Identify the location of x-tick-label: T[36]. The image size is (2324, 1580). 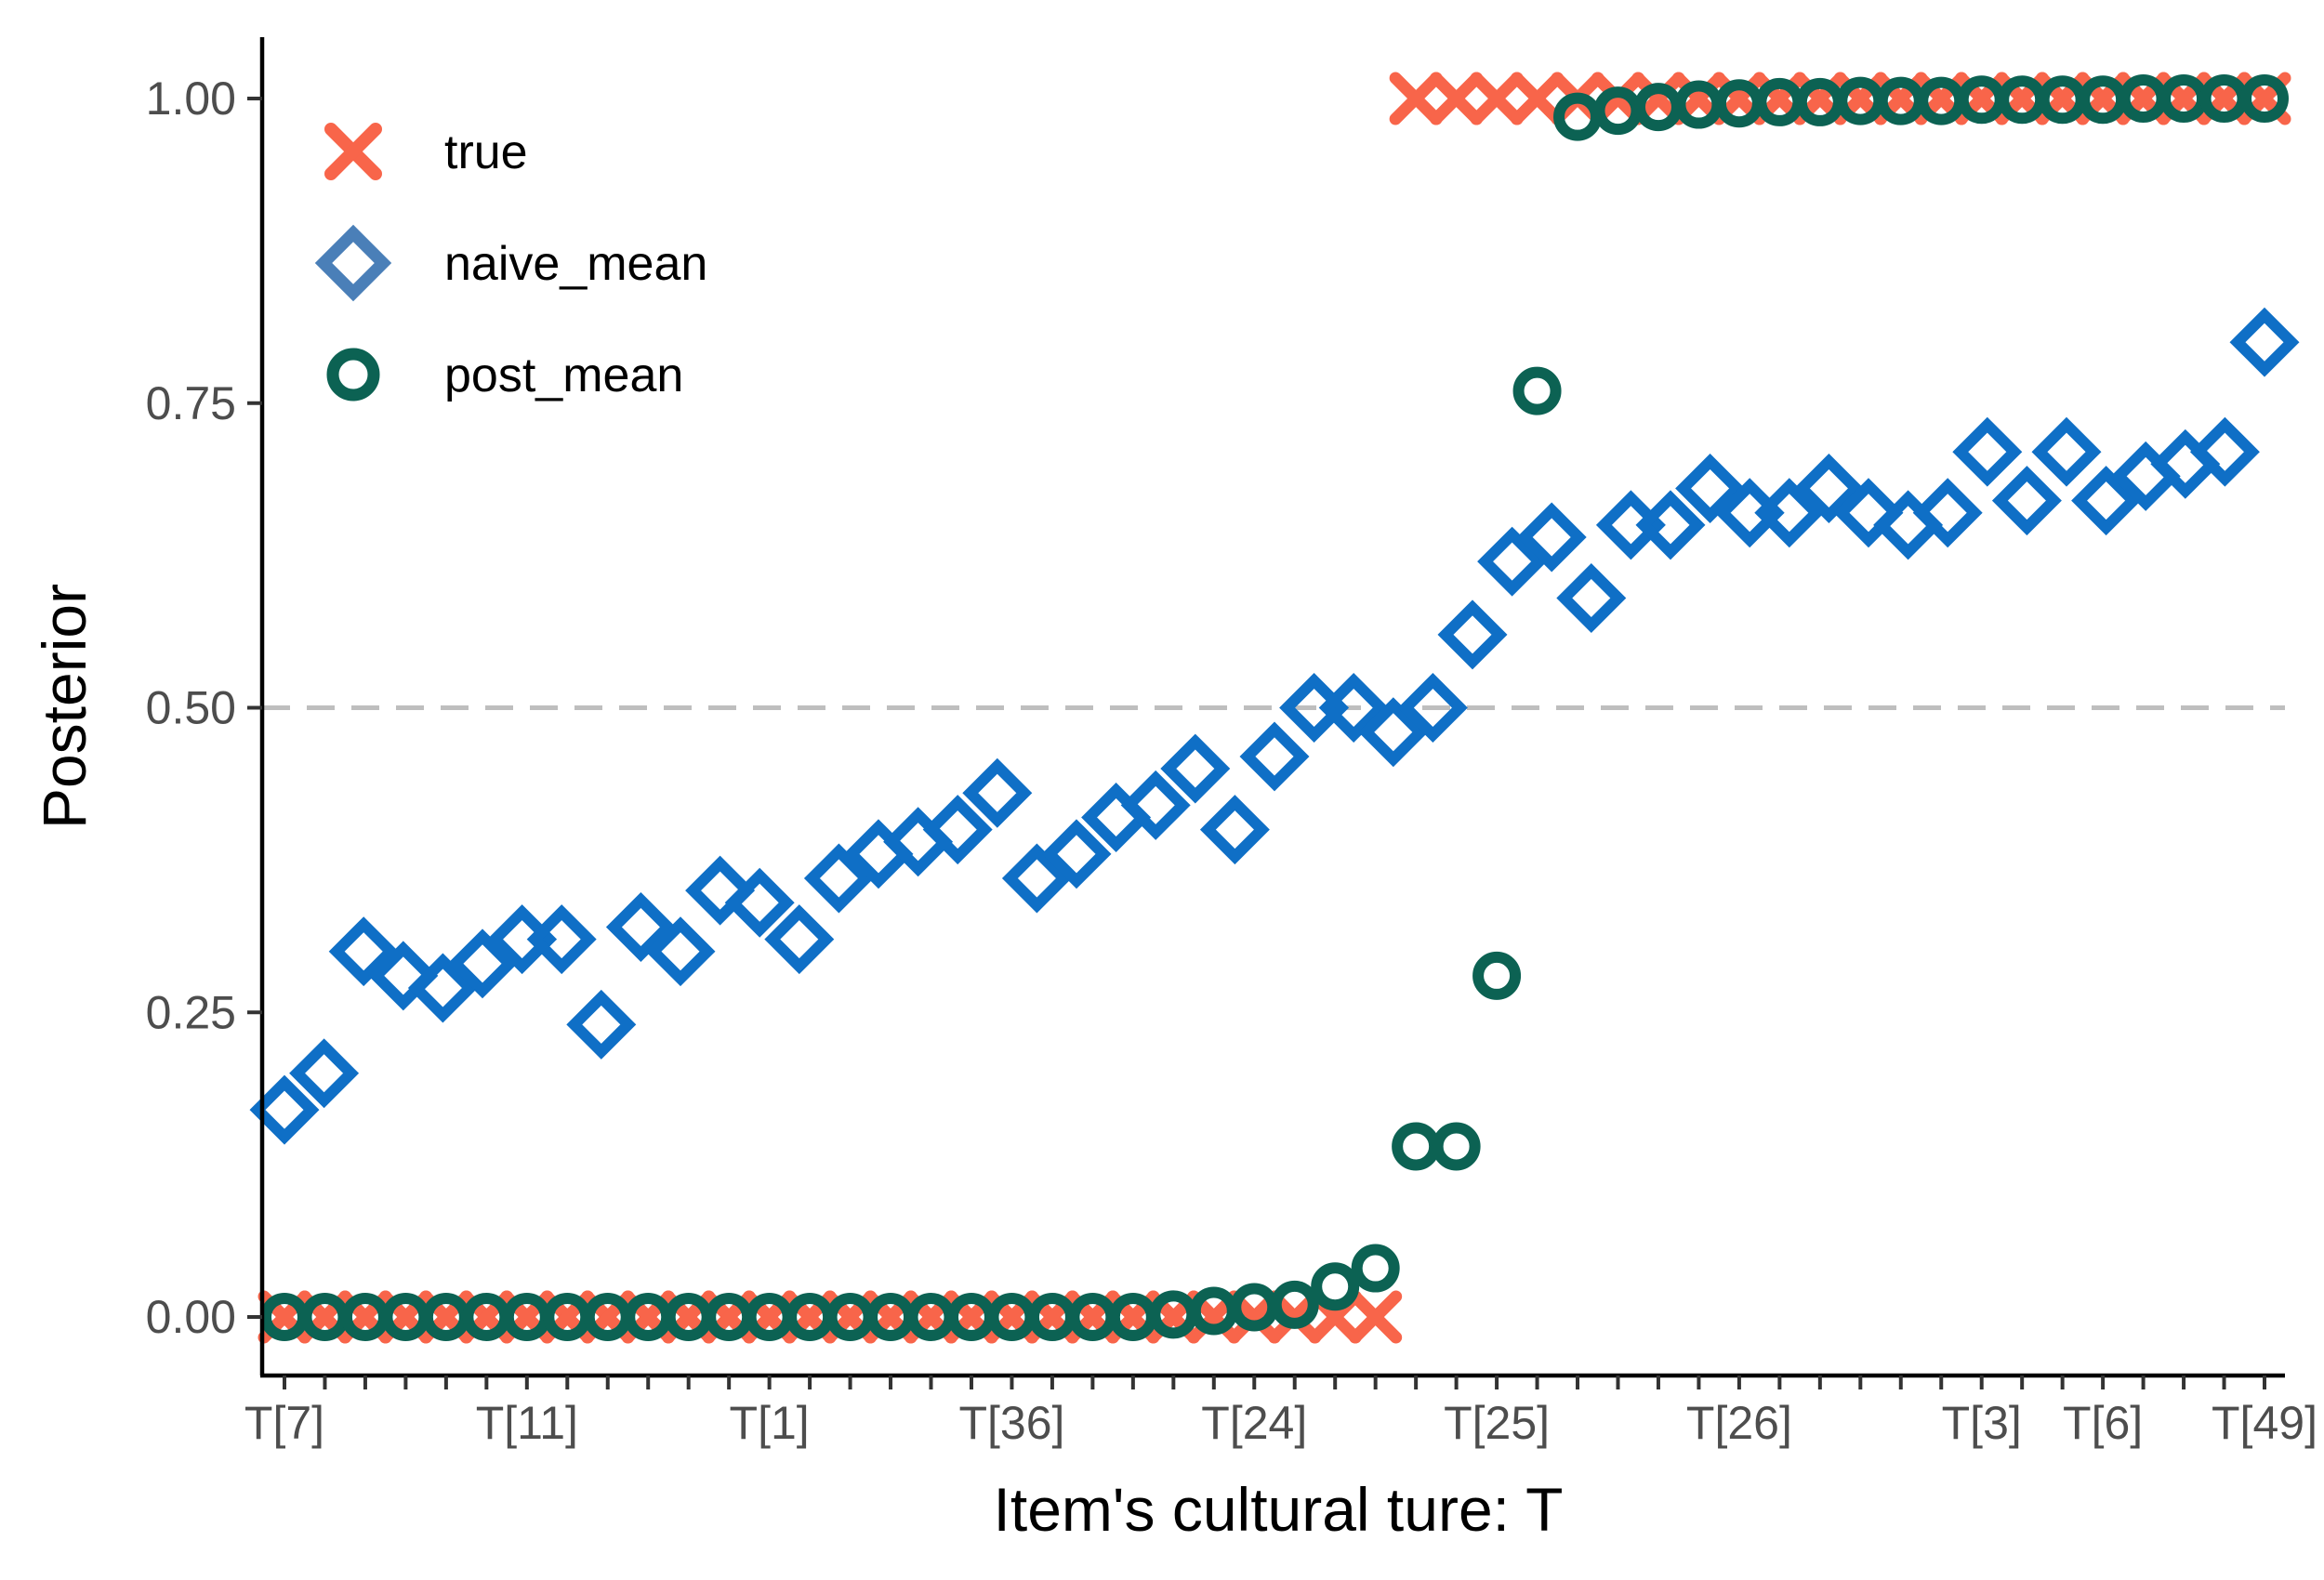
(1011, 1423).